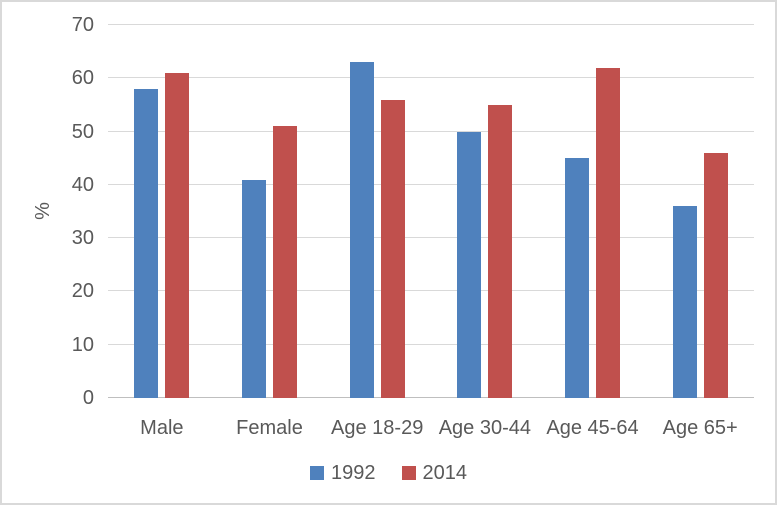 The width and height of the screenshot is (777, 505). What do you see at coordinates (445, 473) in the screenshot?
I see `legend-label: 2014` at bounding box center [445, 473].